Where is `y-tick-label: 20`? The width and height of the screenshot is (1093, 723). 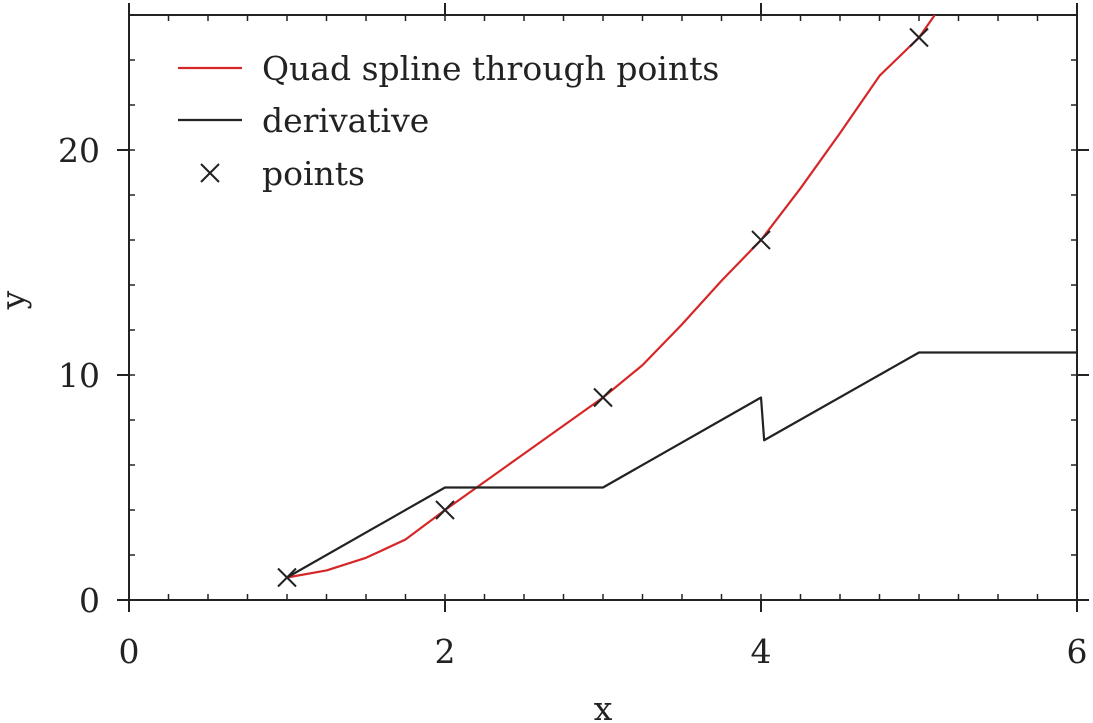
y-tick-label: 20 is located at coordinates (79, 150).